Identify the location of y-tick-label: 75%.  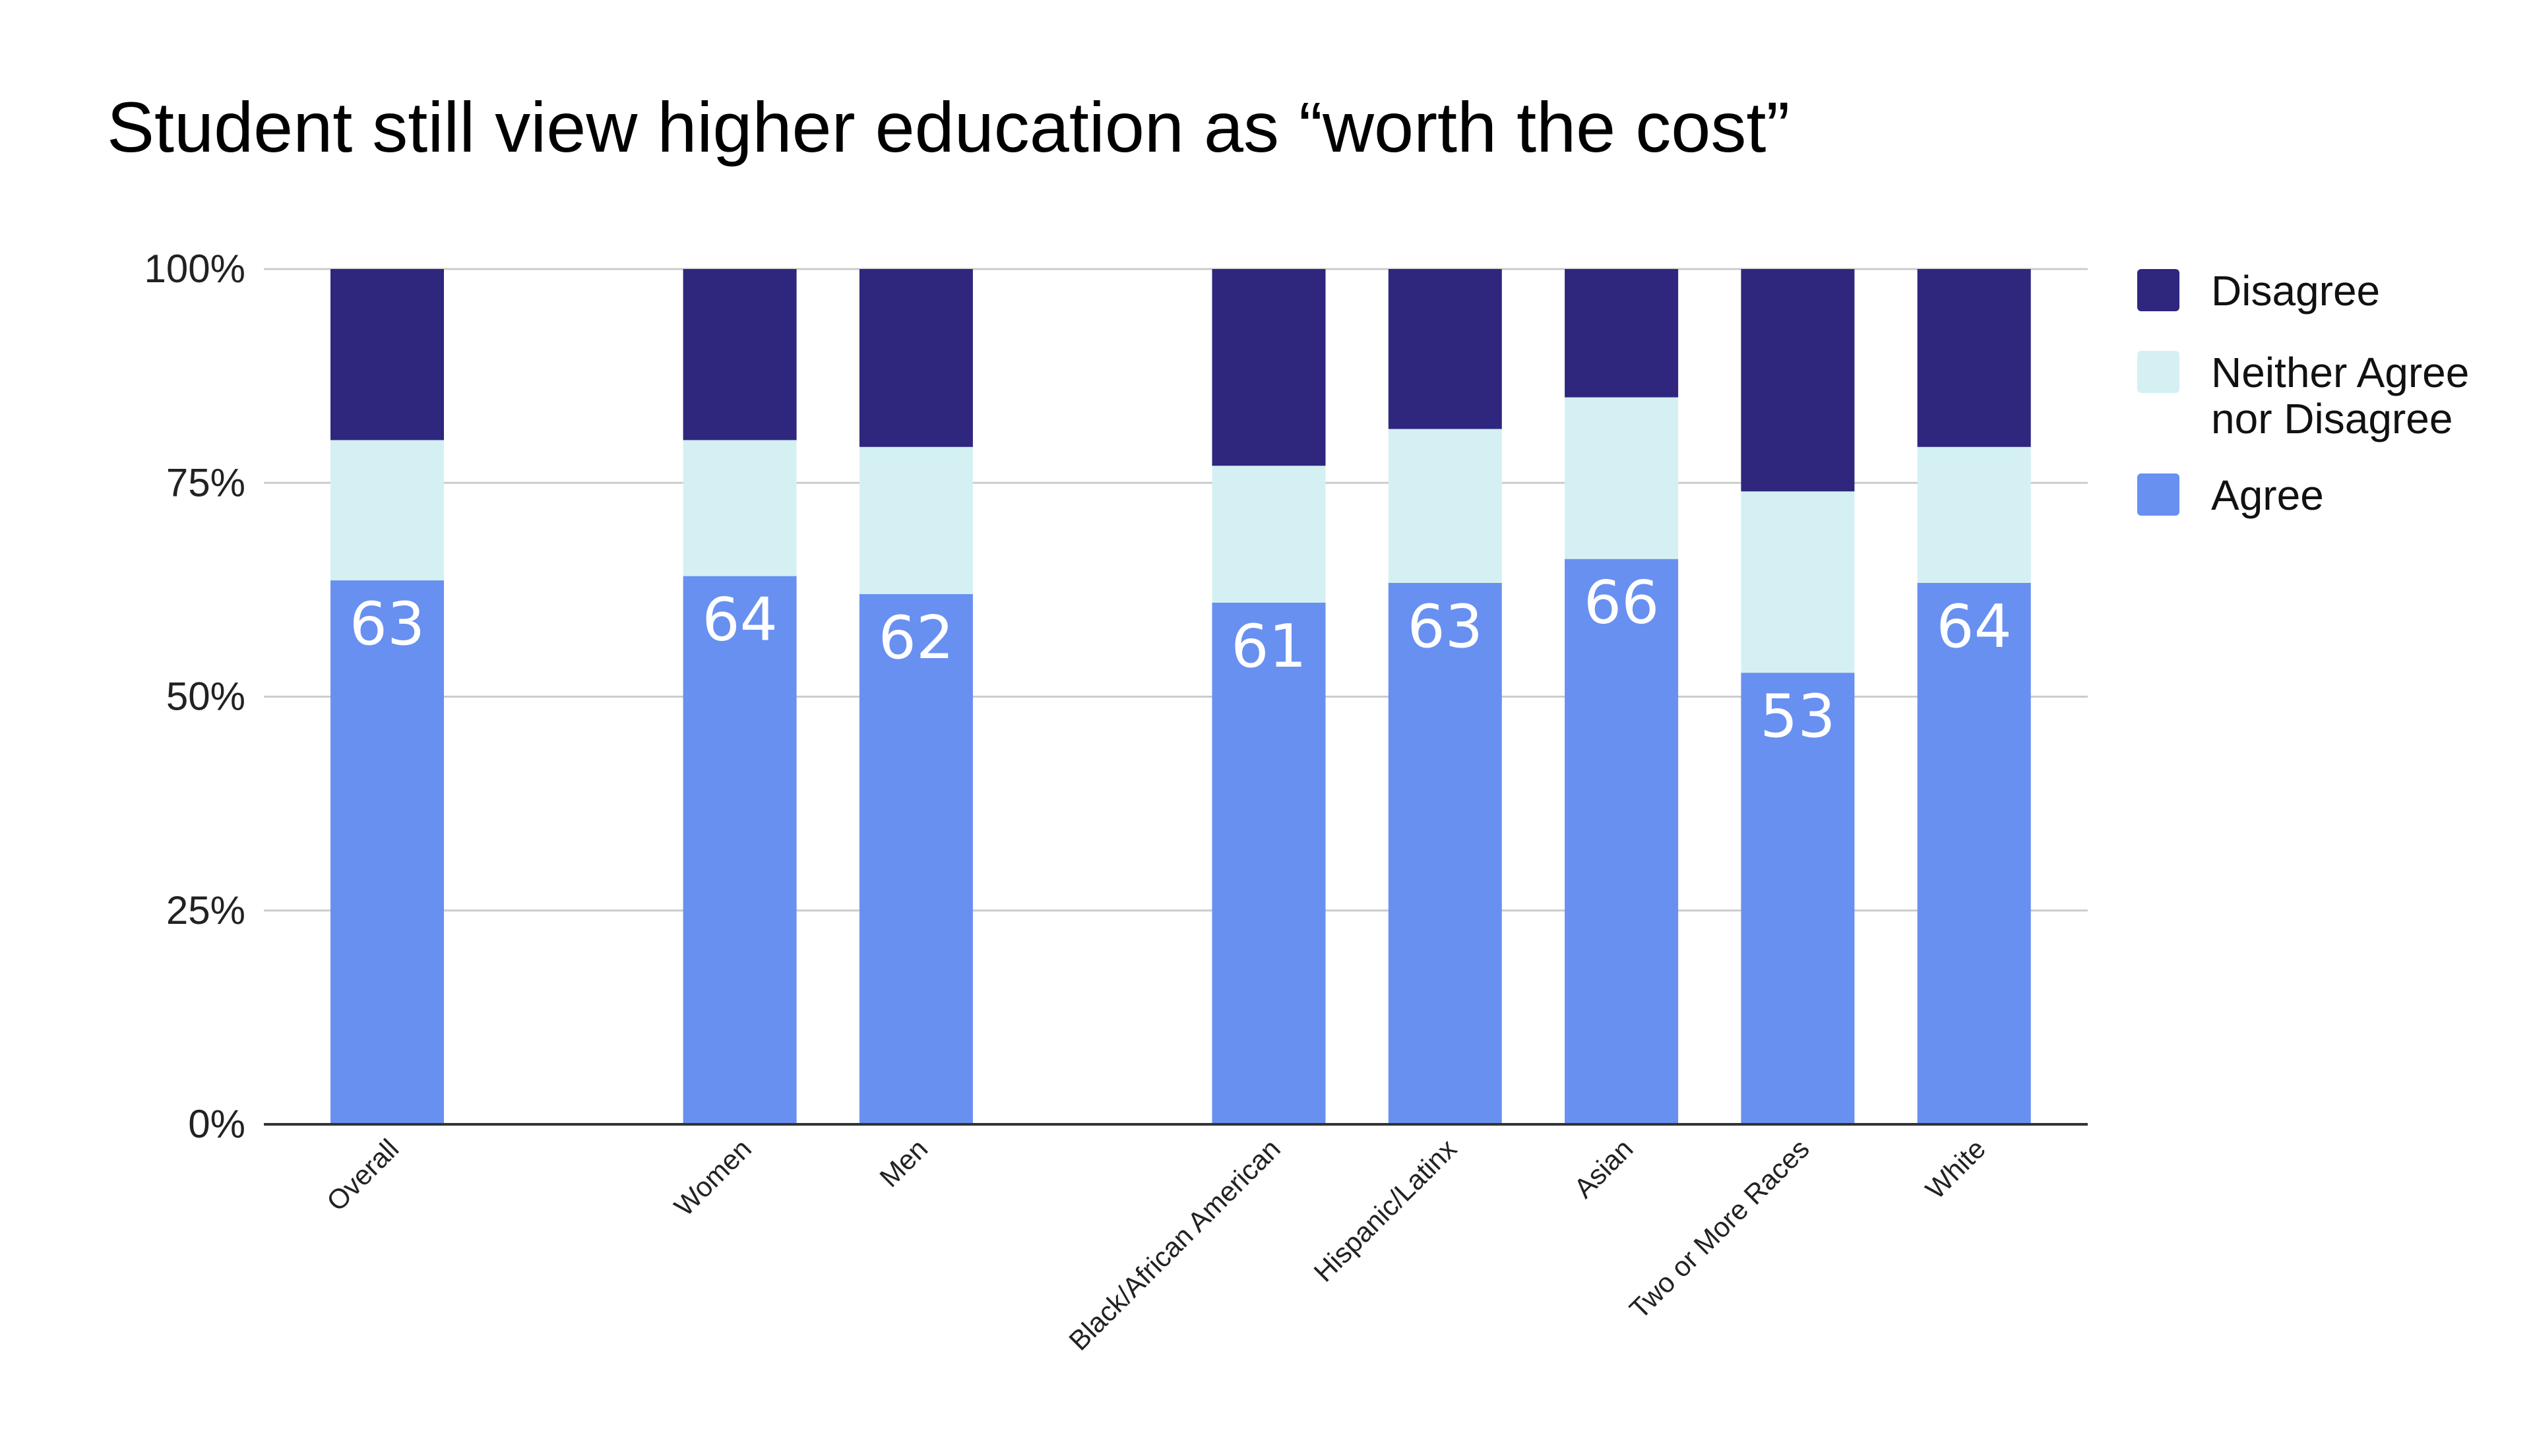
(205, 482).